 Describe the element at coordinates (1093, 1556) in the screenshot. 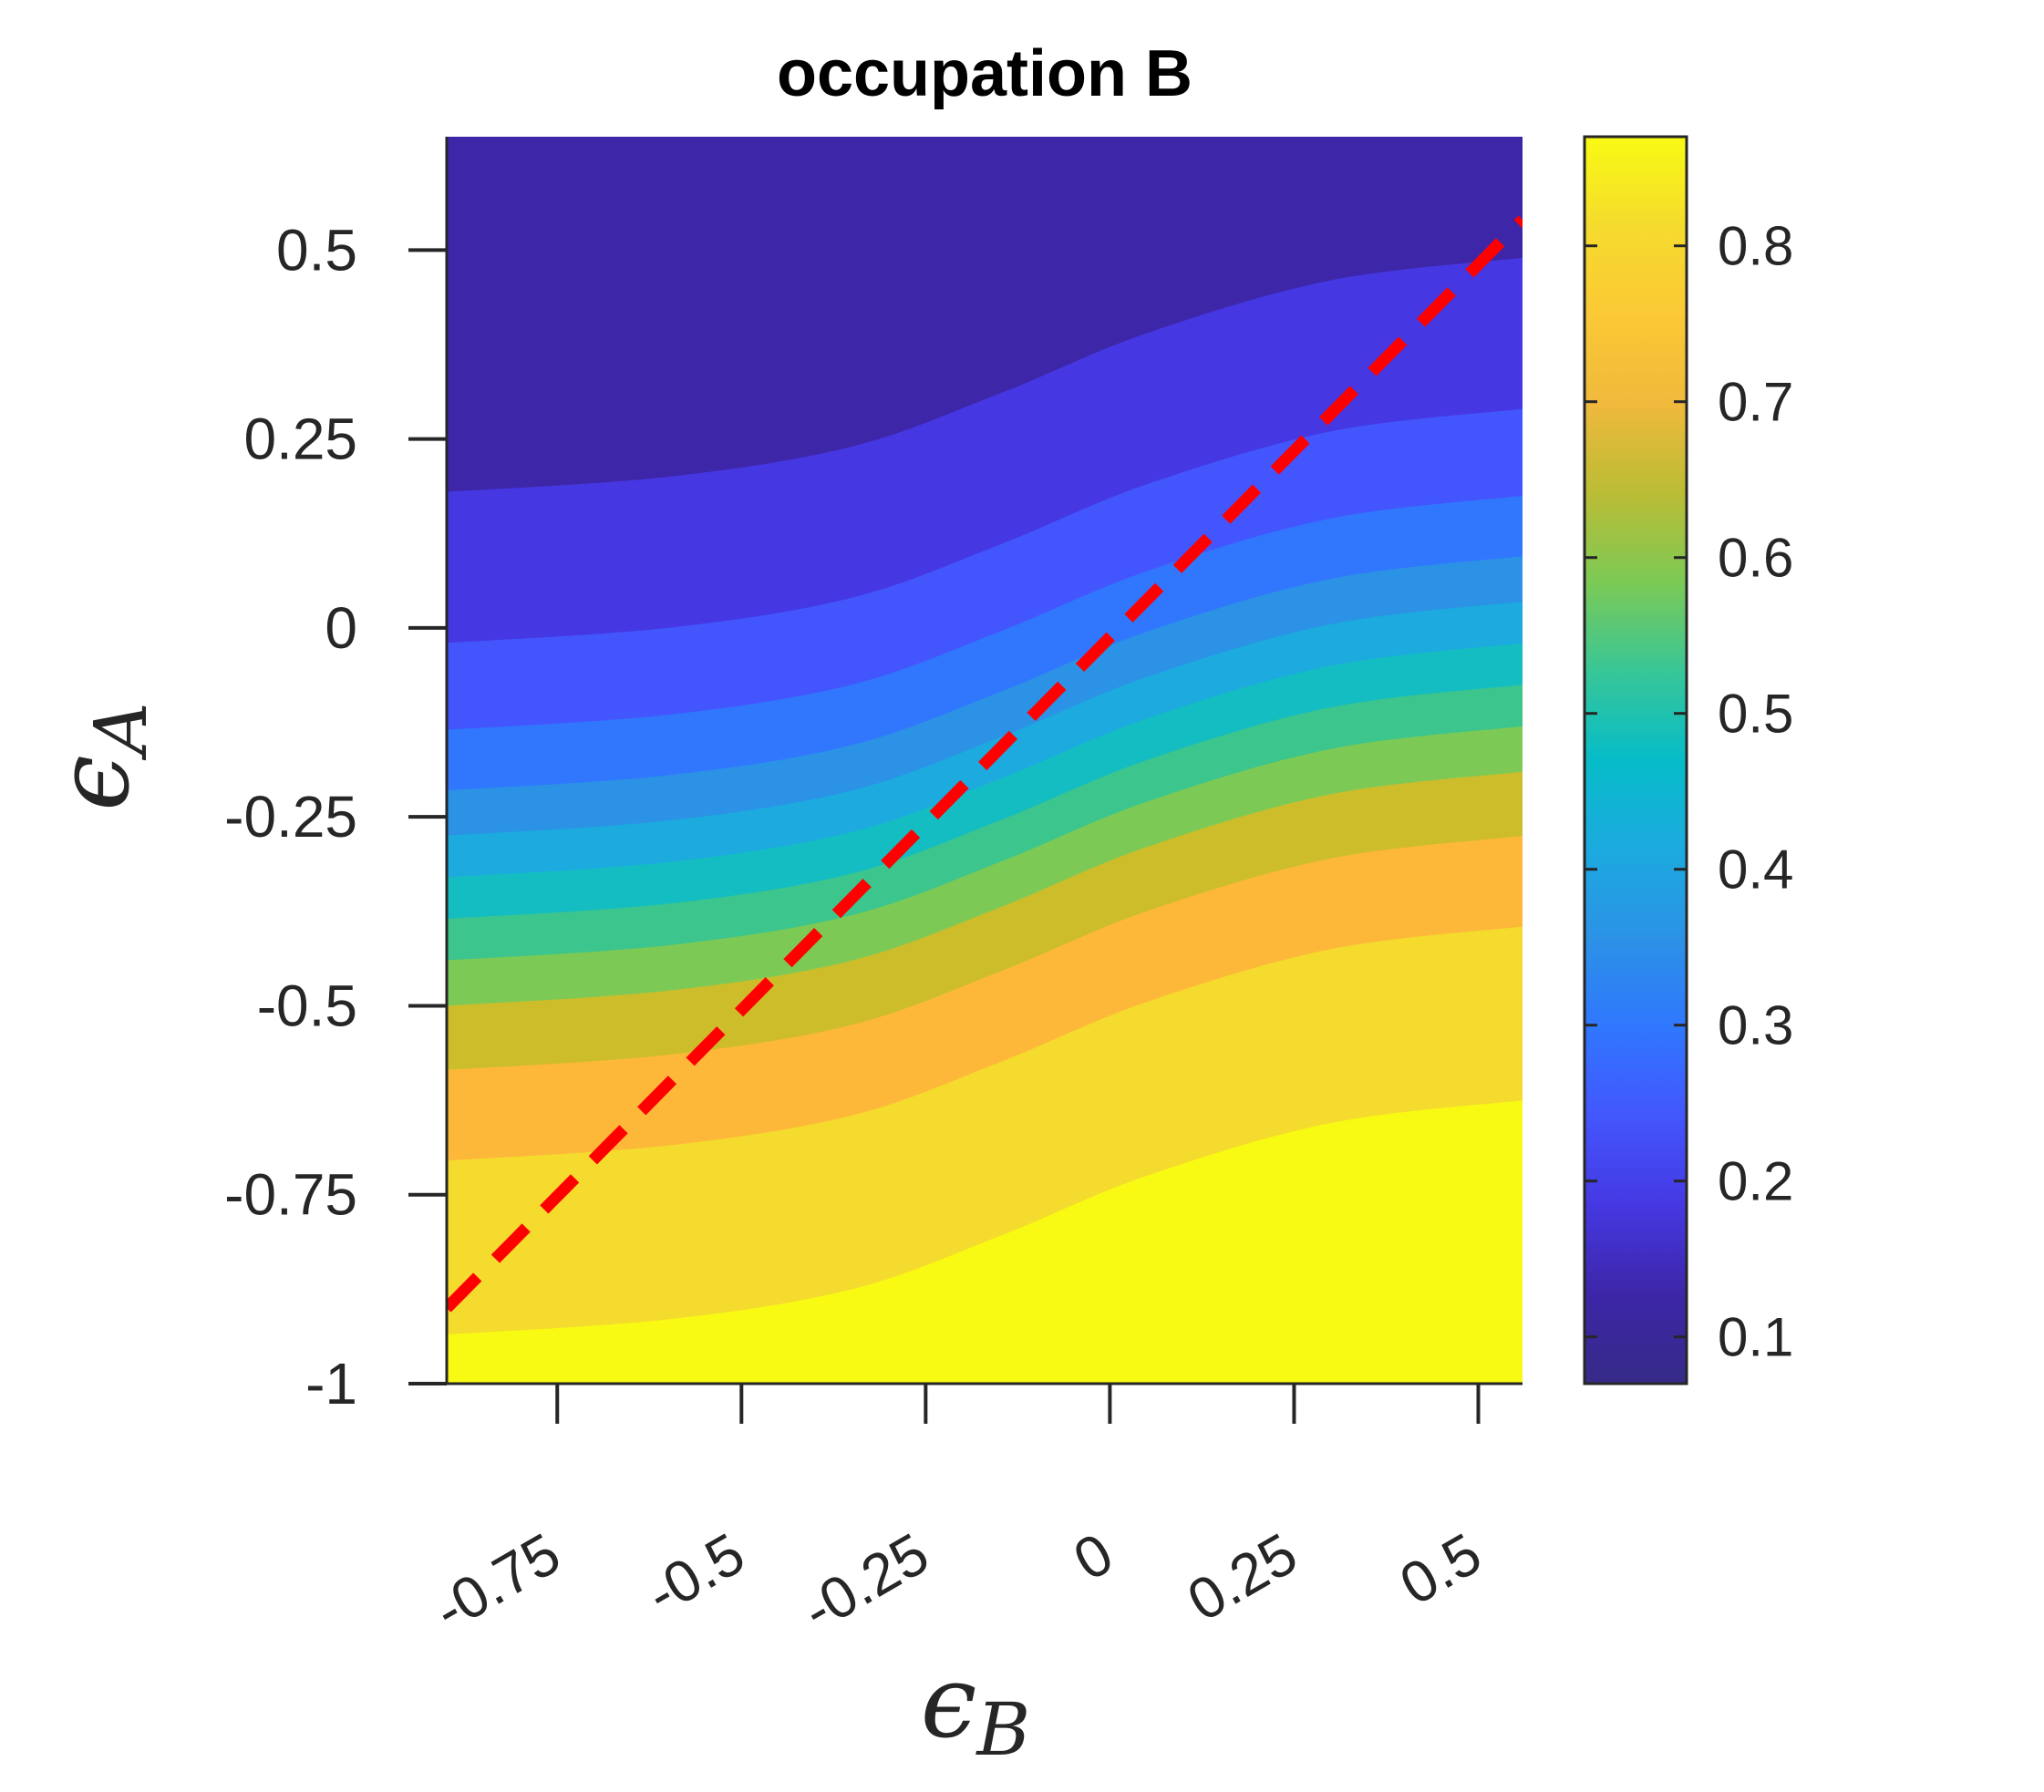

I see `x-tick-label: 0` at that location.